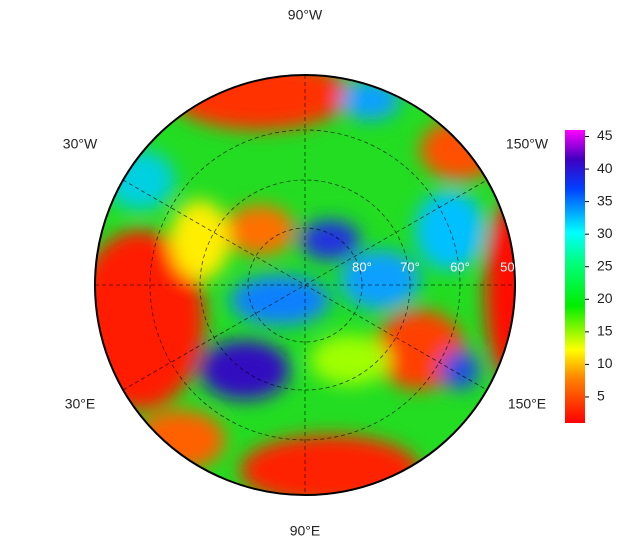 This screenshot has width=625, height=552. I want to click on longitude-label: 30°W, so click(80, 144).